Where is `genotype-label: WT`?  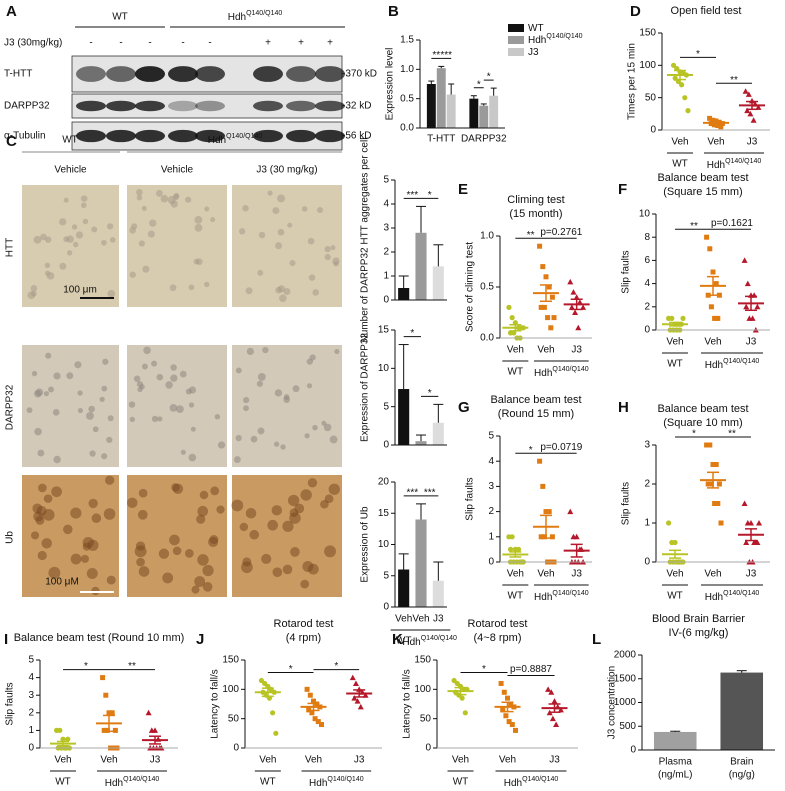 genotype-label: WT is located at coordinates (120, 17).